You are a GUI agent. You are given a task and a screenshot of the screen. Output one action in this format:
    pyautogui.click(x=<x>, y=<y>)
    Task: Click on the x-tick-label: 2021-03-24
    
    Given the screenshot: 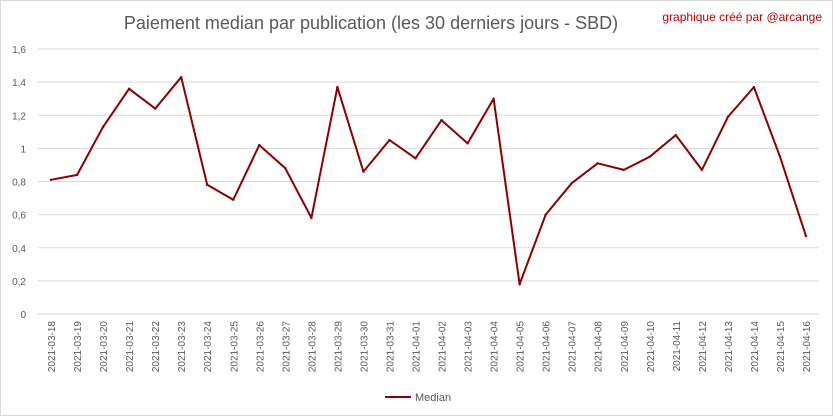 What is the action you would take?
    pyautogui.click(x=208, y=347)
    